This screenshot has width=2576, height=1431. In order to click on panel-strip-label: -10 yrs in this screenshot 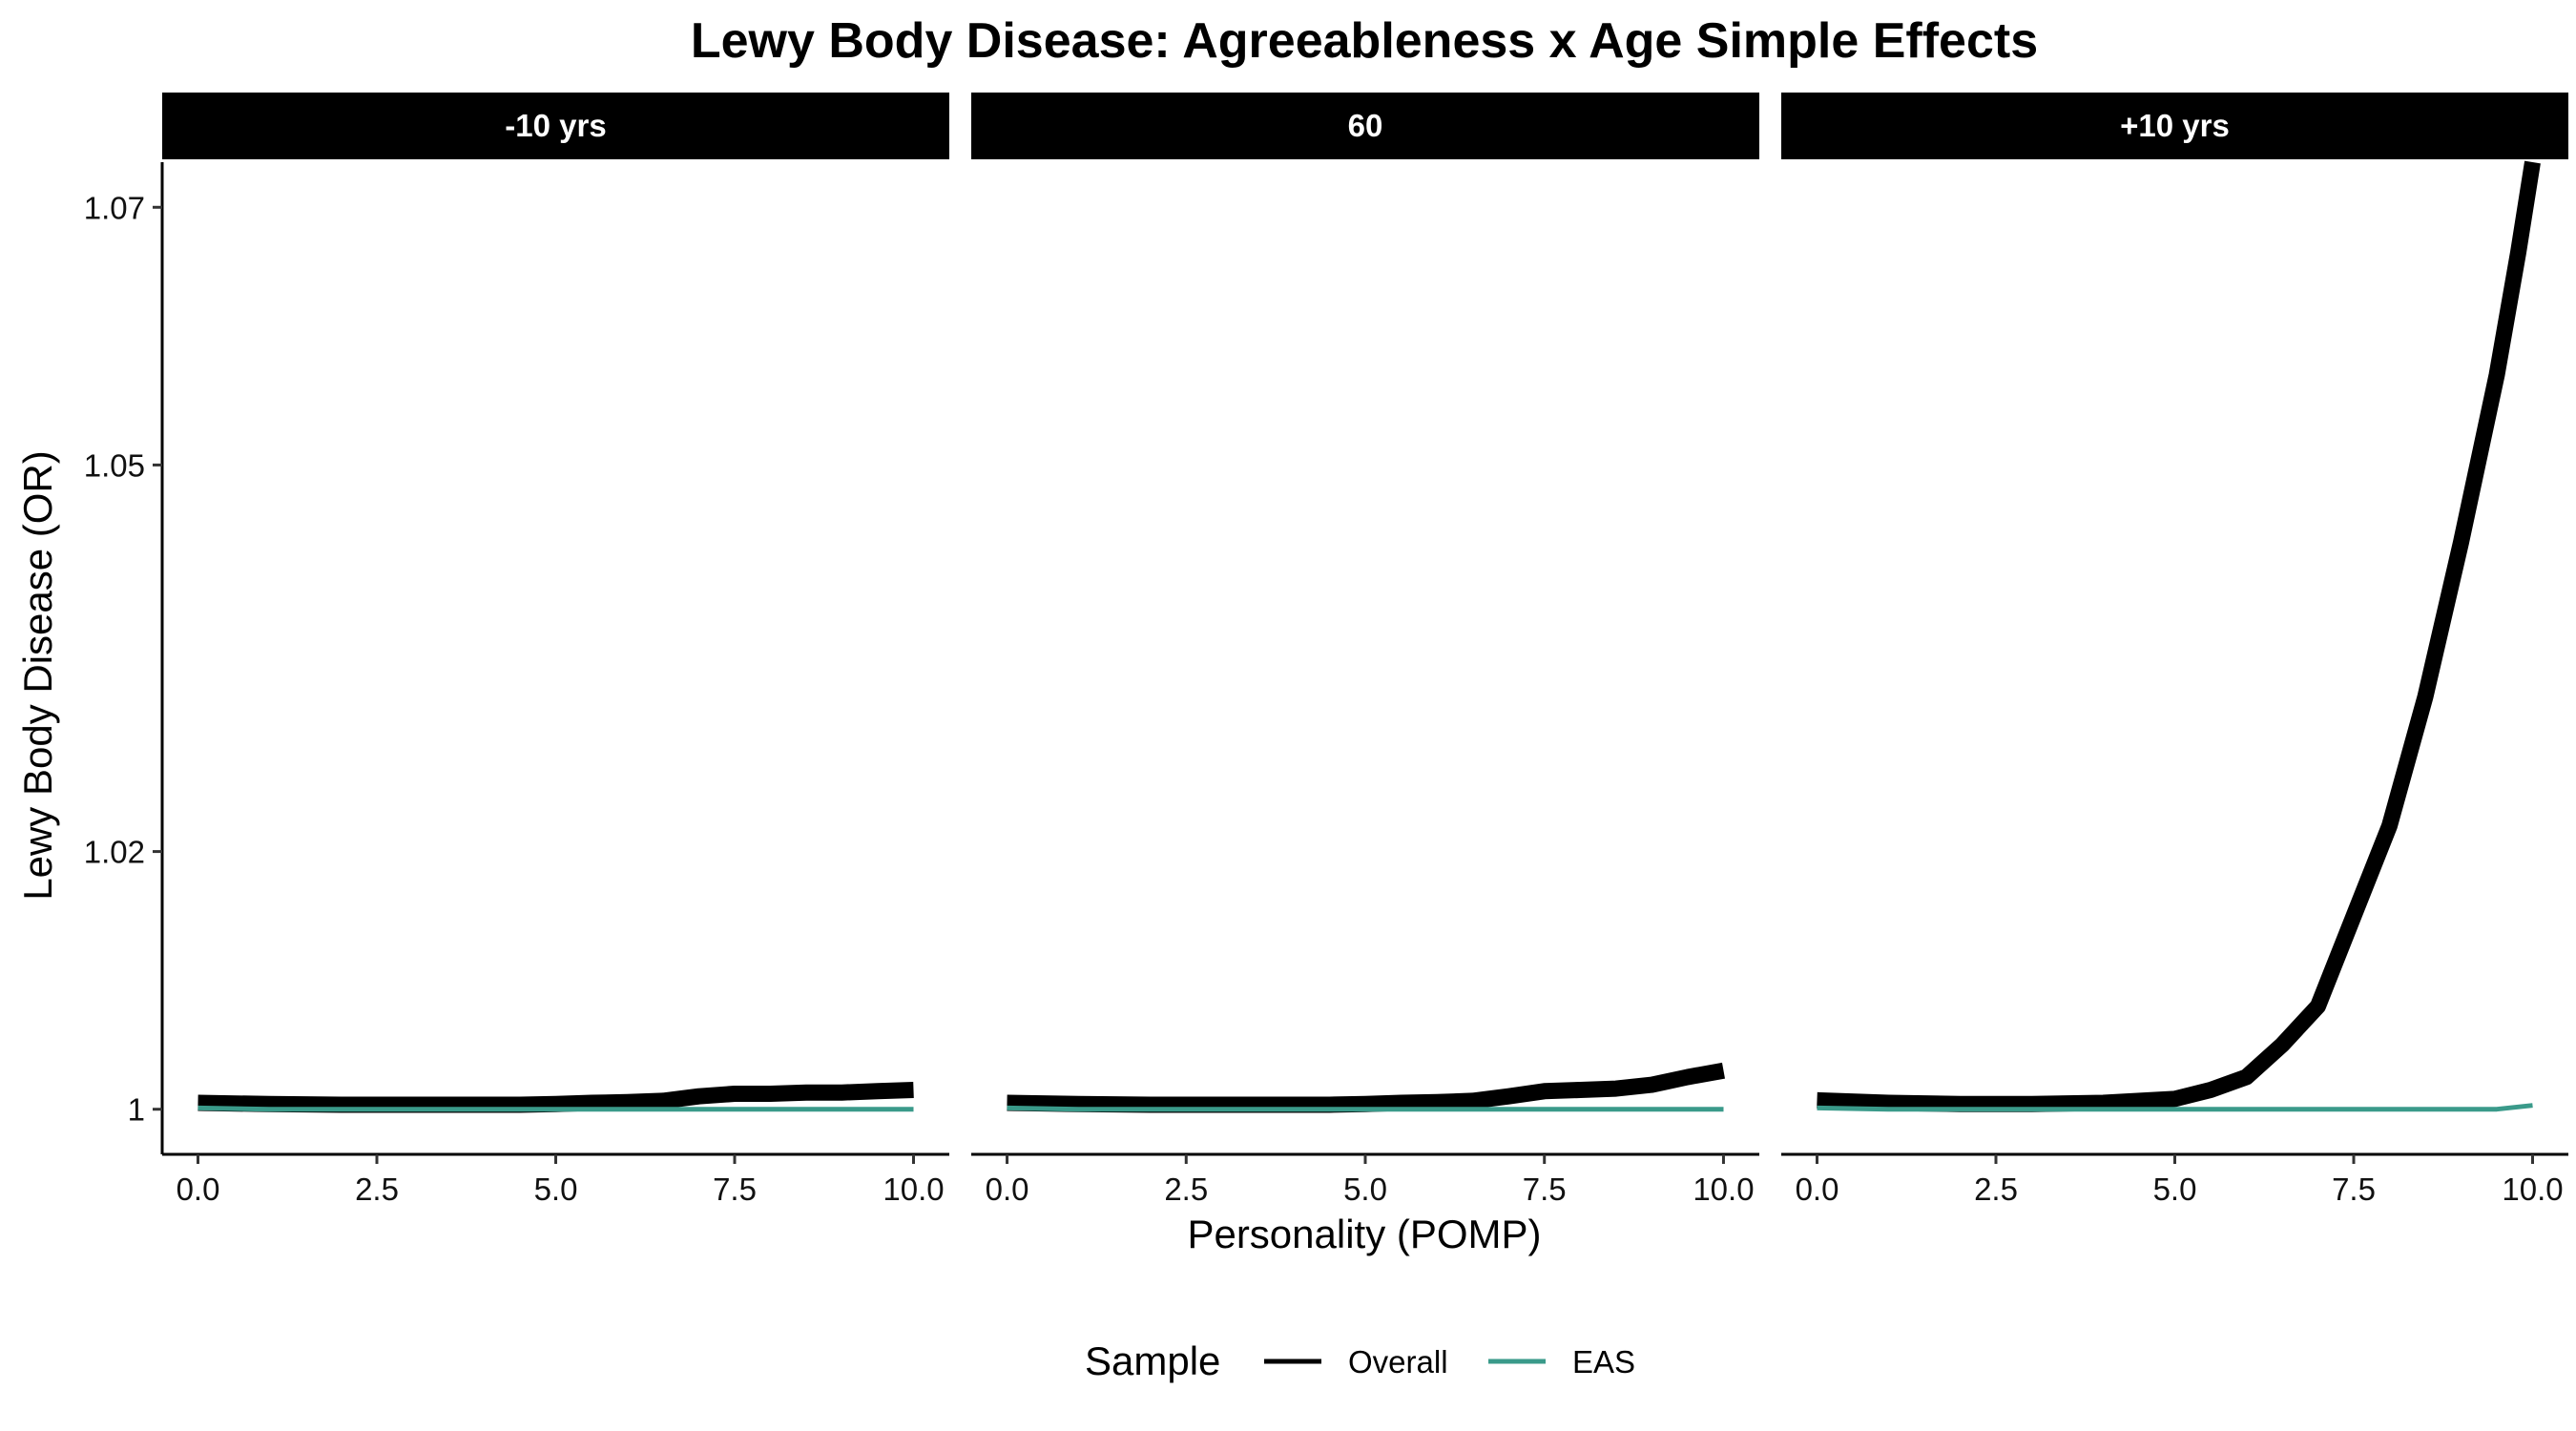, I will do `click(555, 125)`.